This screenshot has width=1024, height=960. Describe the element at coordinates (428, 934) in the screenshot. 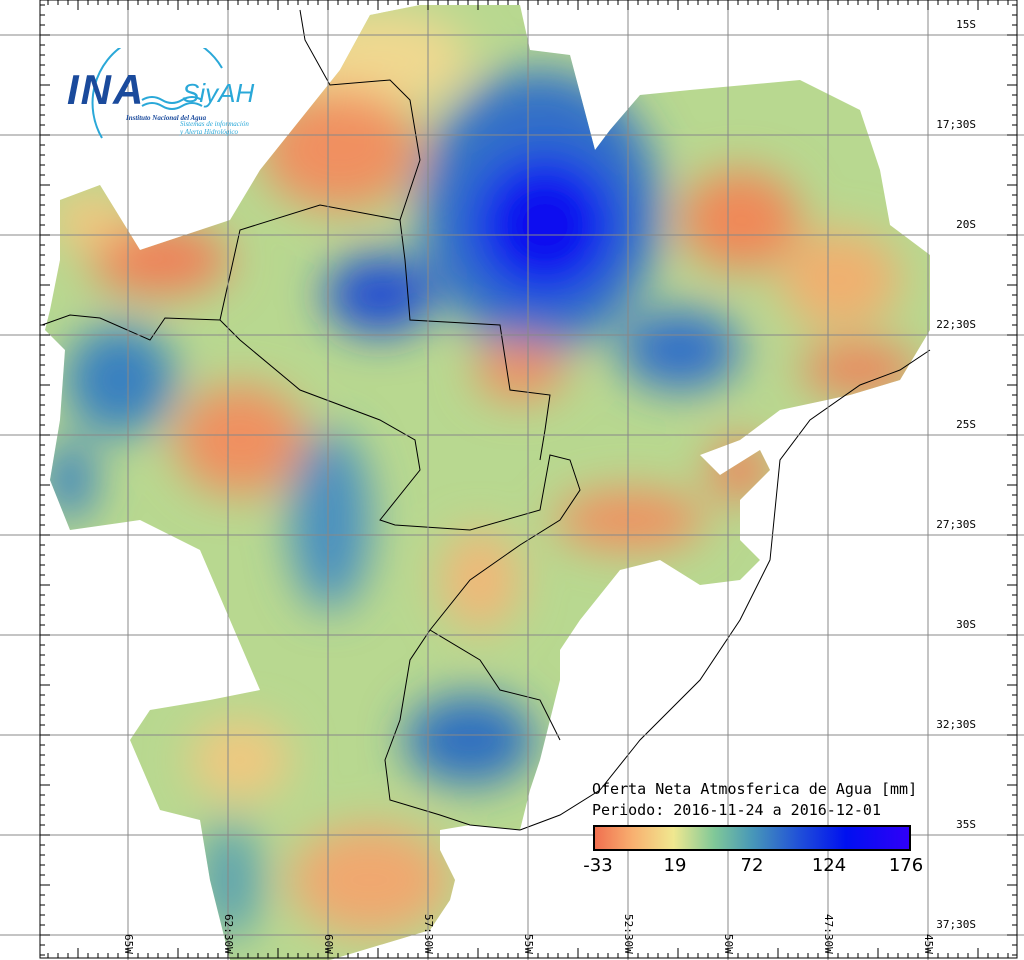

I see `lon-label: 57:30W` at that location.